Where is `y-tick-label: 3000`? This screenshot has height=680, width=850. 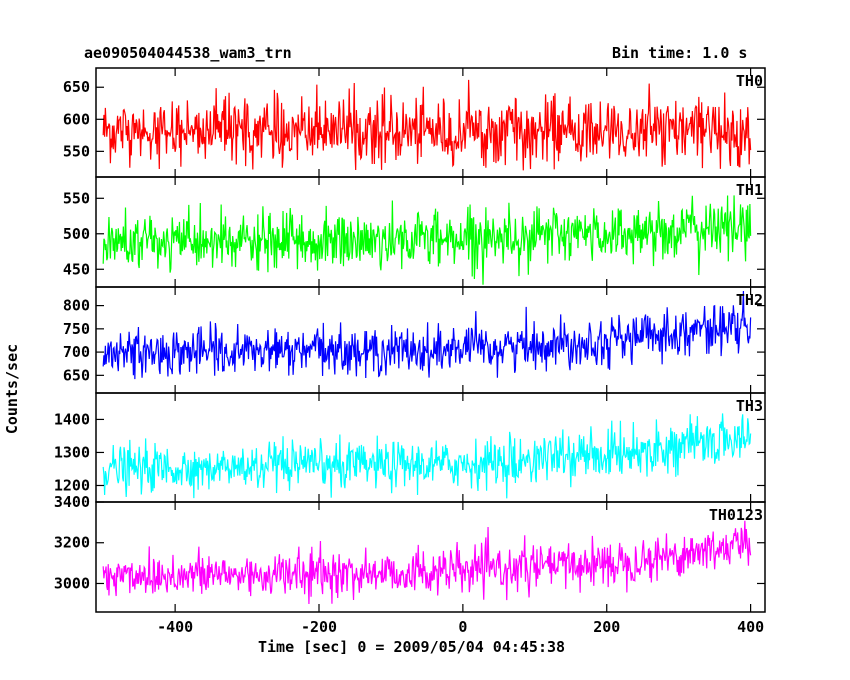
y-tick-label: 3000 is located at coordinates (72, 583).